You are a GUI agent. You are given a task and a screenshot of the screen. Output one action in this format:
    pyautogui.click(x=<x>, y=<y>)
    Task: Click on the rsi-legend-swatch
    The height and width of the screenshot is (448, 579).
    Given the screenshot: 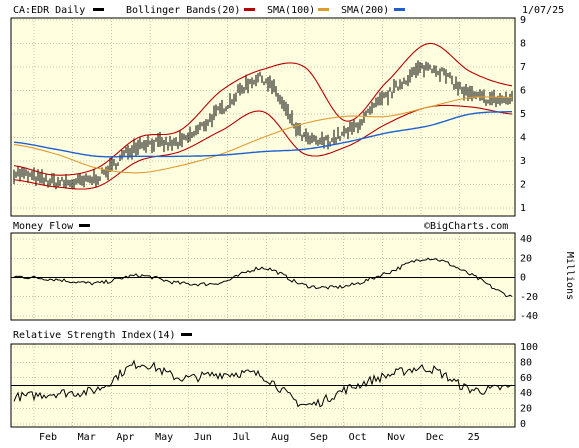 What is the action you would take?
    pyautogui.click(x=186, y=334)
    